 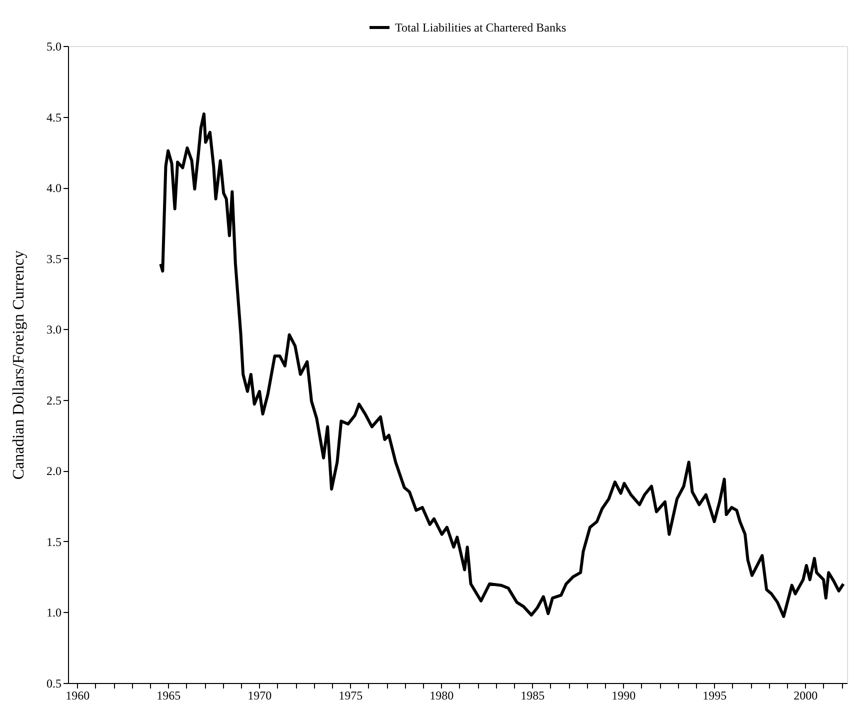 I want to click on y-tick-label: 3.0, so click(x=54, y=329).